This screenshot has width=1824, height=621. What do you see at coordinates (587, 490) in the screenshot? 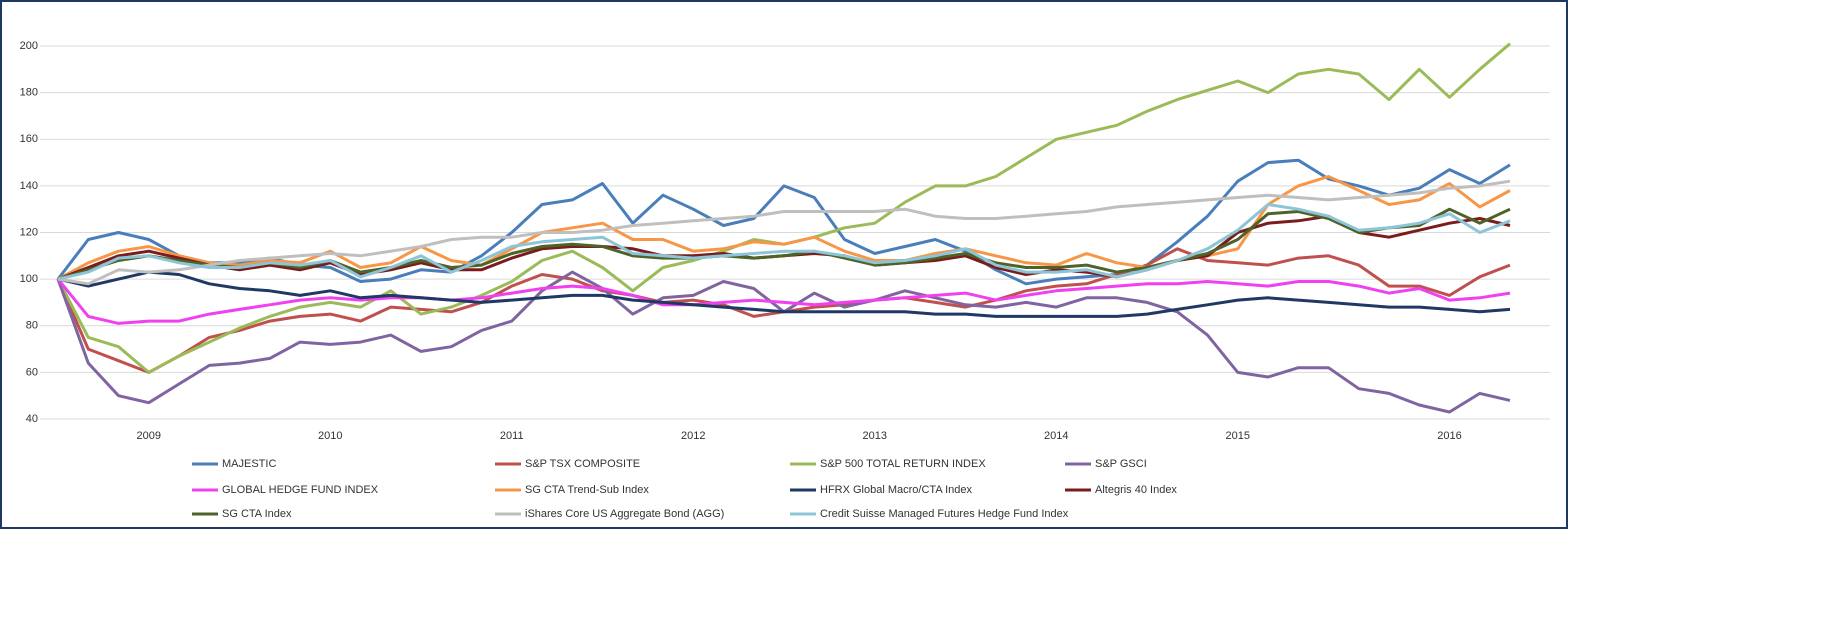
I see `legend-label: SG CTA Trend-Sub Index` at bounding box center [587, 490].